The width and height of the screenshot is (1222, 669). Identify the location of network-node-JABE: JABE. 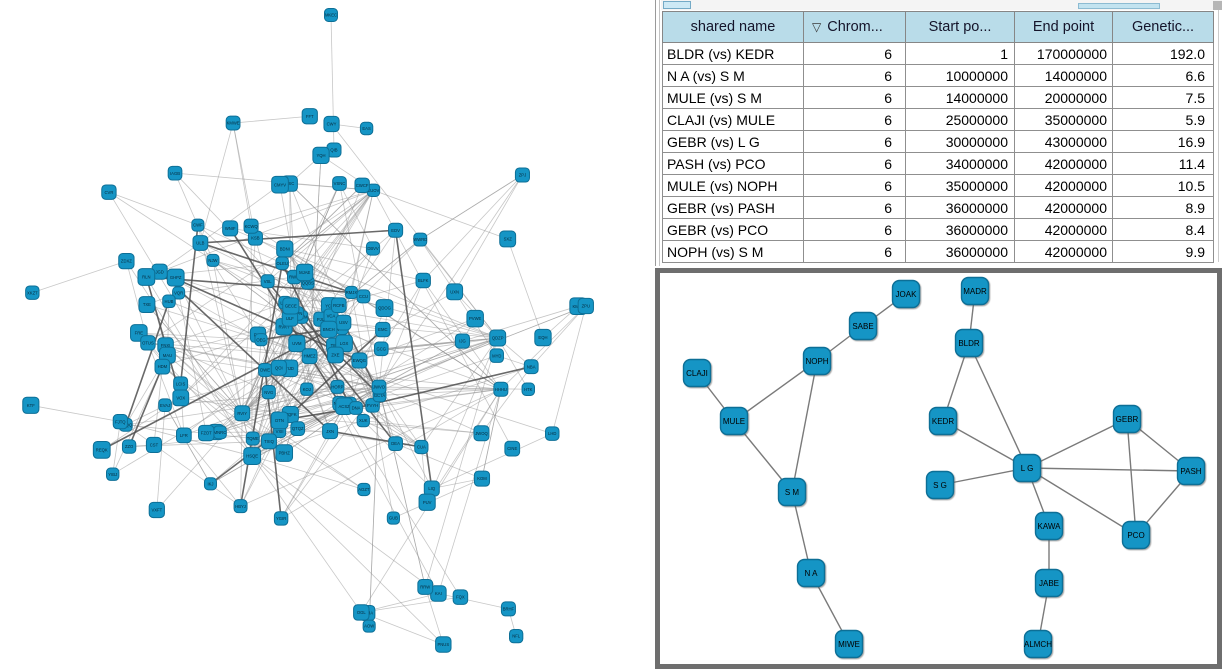
(1049, 583).